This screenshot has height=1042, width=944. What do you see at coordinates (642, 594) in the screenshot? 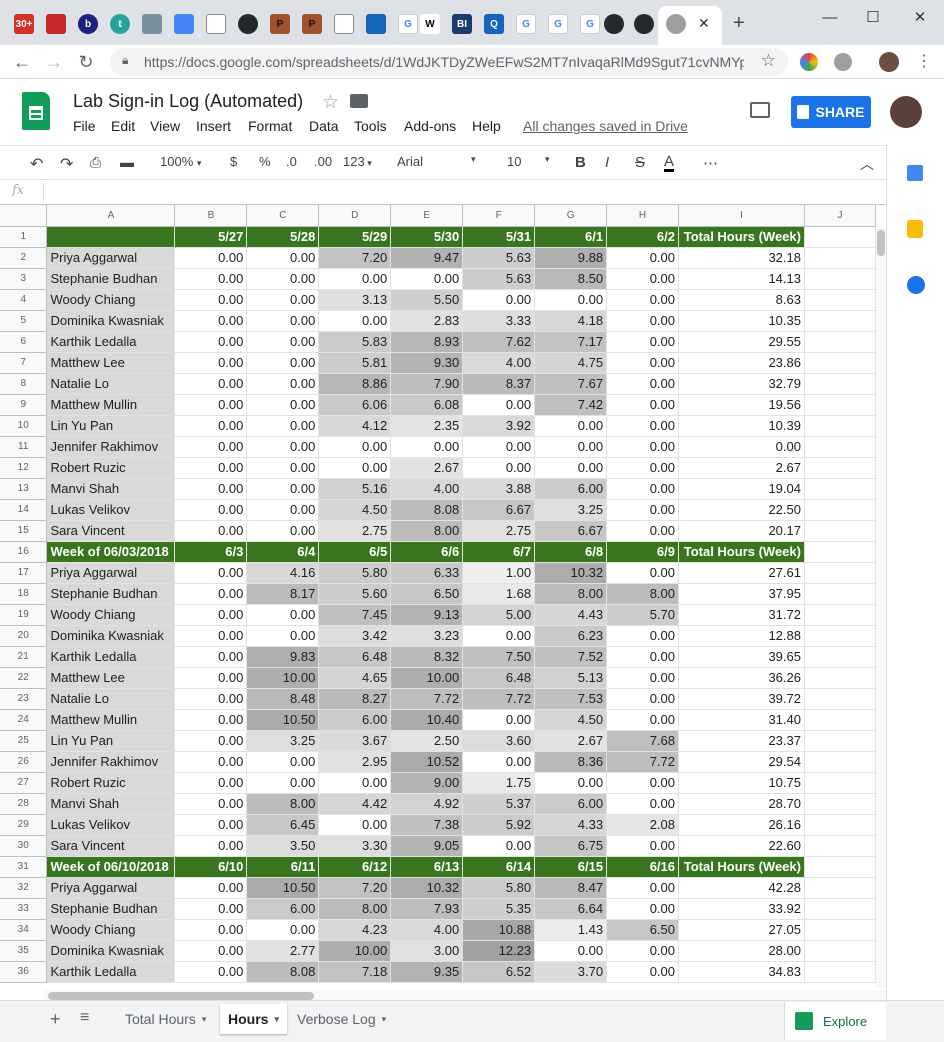
I see `hours-cell: 8.00` at bounding box center [642, 594].